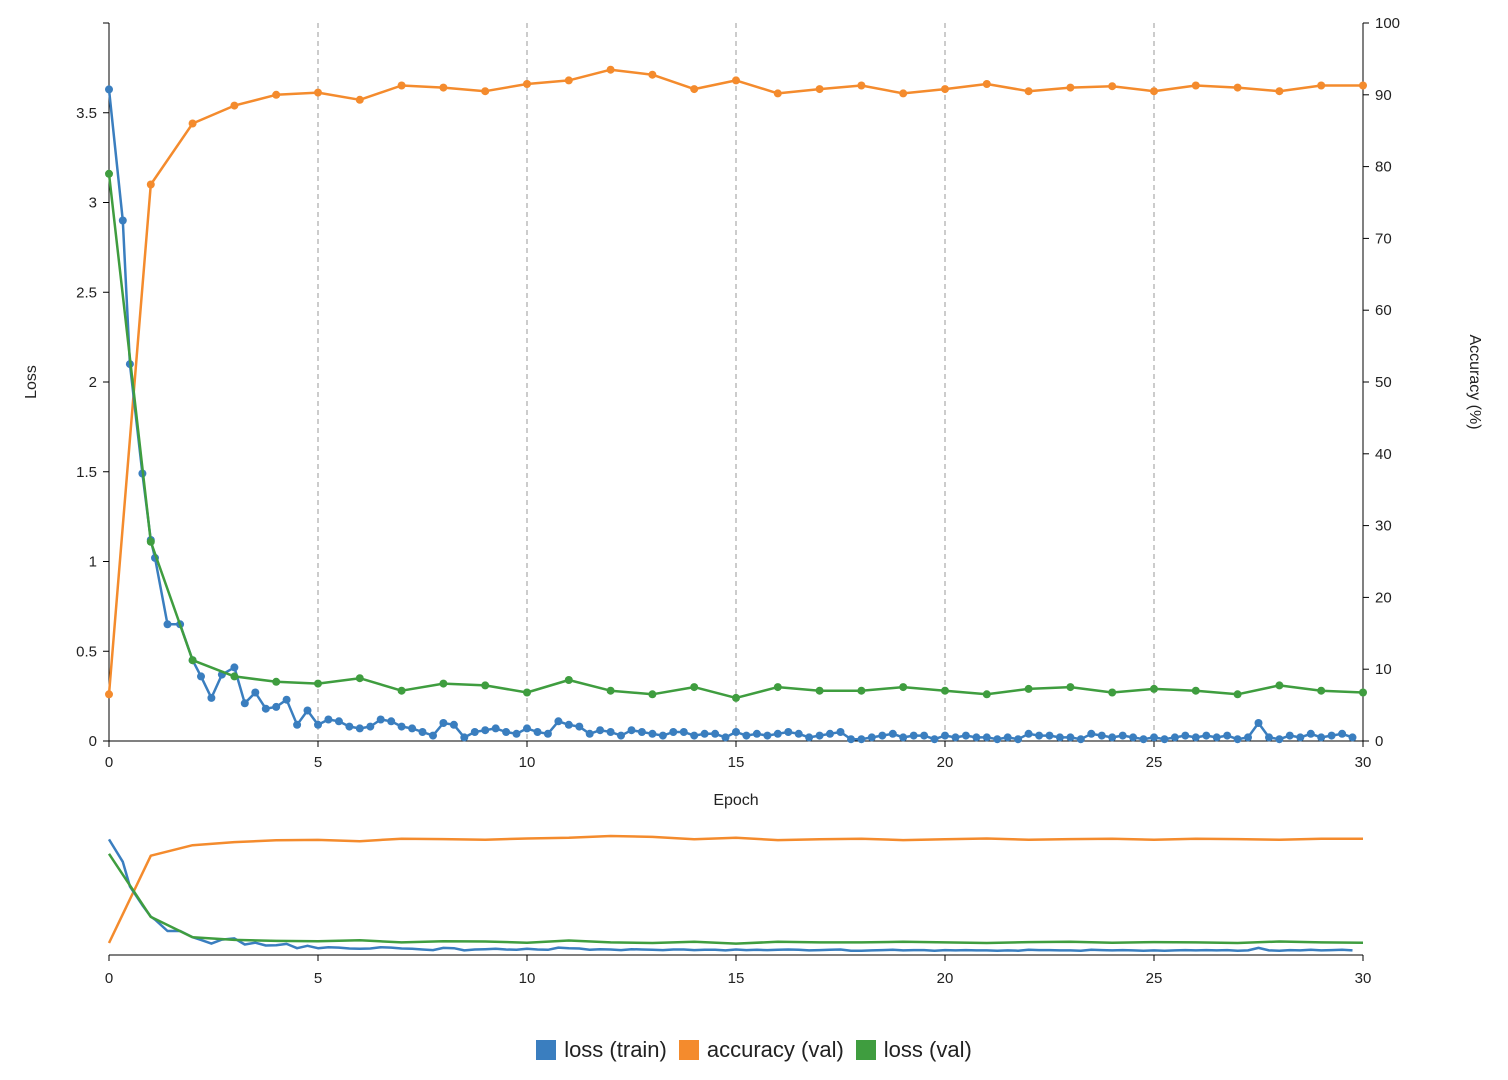  Describe the element at coordinates (738, 910) in the screenshot. I see `overview-chart: 0 5 10 15 20 25 30` at that location.